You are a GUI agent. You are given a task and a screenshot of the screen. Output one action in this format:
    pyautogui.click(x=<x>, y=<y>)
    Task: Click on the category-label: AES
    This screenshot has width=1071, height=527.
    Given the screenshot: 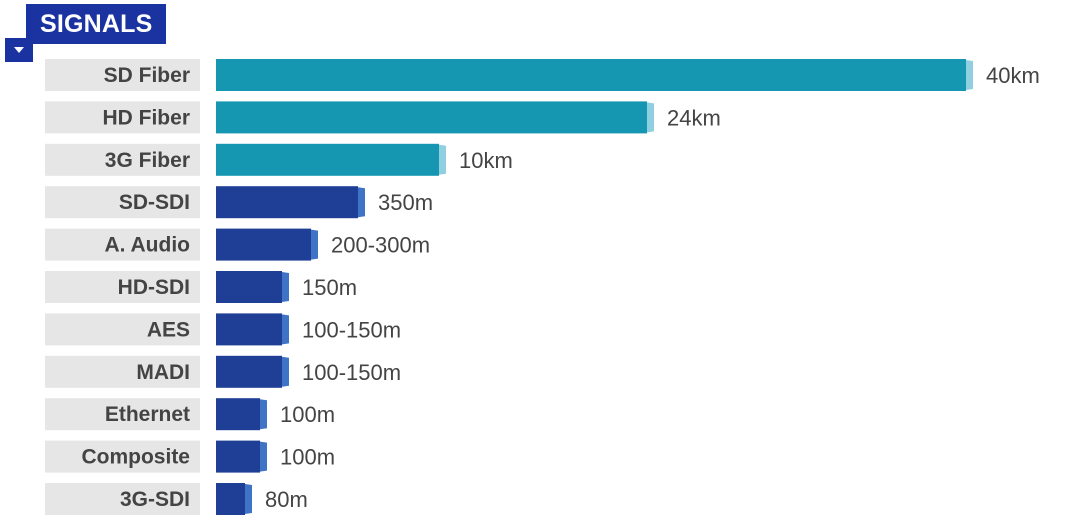 What is the action you would take?
    pyautogui.click(x=168, y=329)
    